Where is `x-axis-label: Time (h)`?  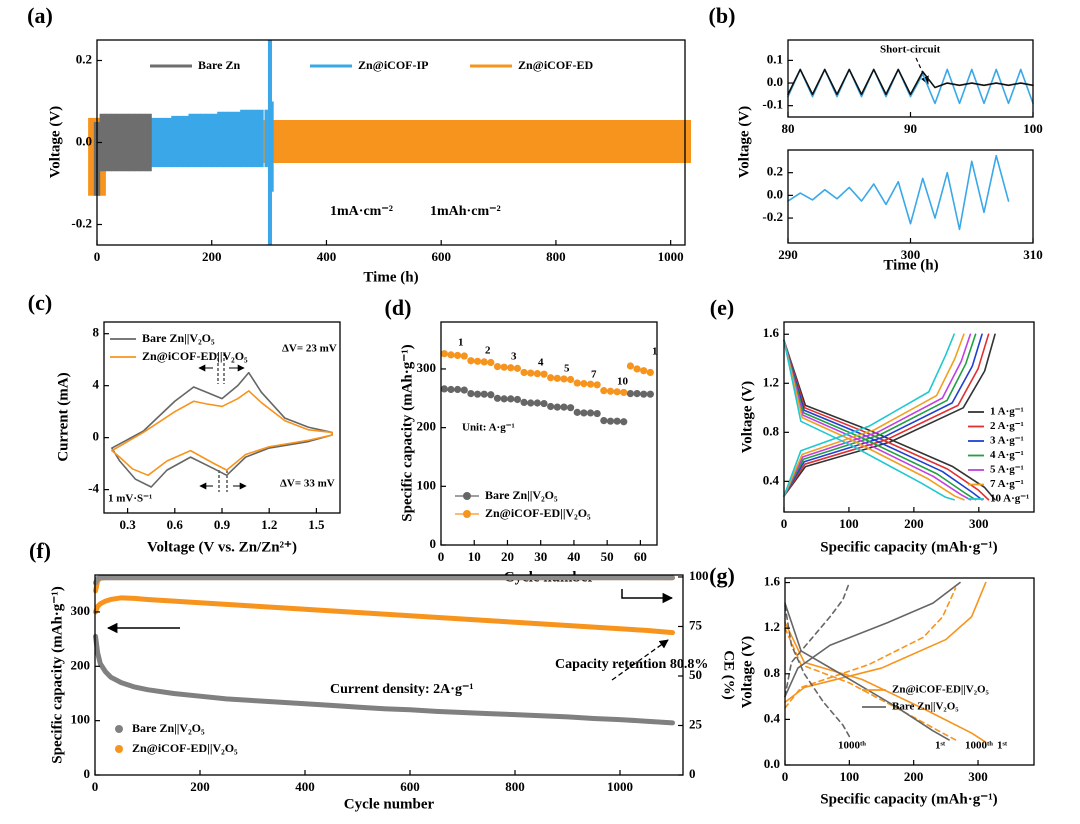 x-axis-label: Time (h) is located at coordinates (910, 265).